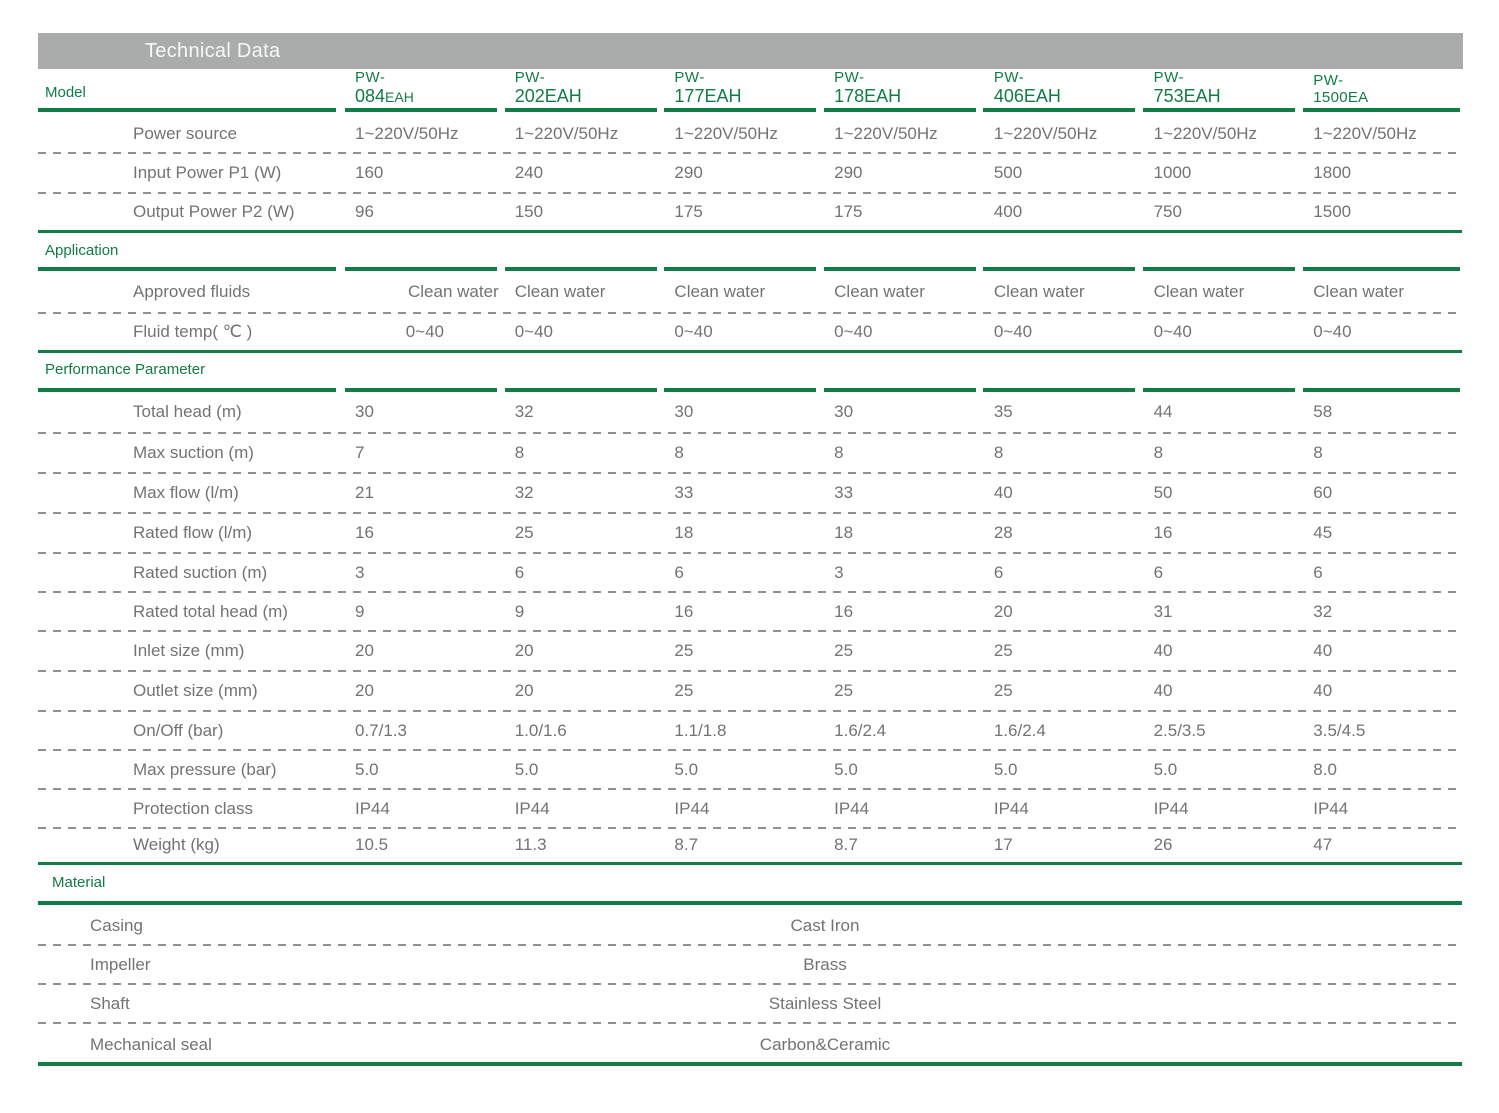 This screenshot has width=1499, height=1113. I want to click on cell-value: 33, so click(844, 492).